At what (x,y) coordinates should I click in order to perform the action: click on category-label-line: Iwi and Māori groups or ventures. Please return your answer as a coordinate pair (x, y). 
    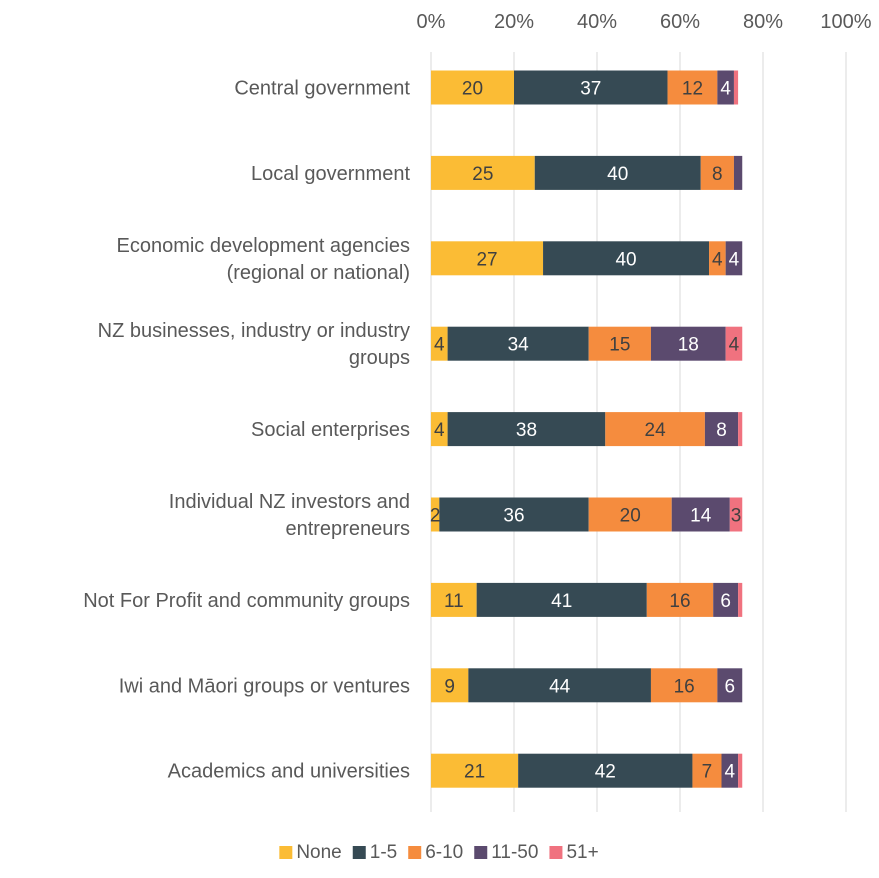
    Looking at the image, I should click on (264, 686).